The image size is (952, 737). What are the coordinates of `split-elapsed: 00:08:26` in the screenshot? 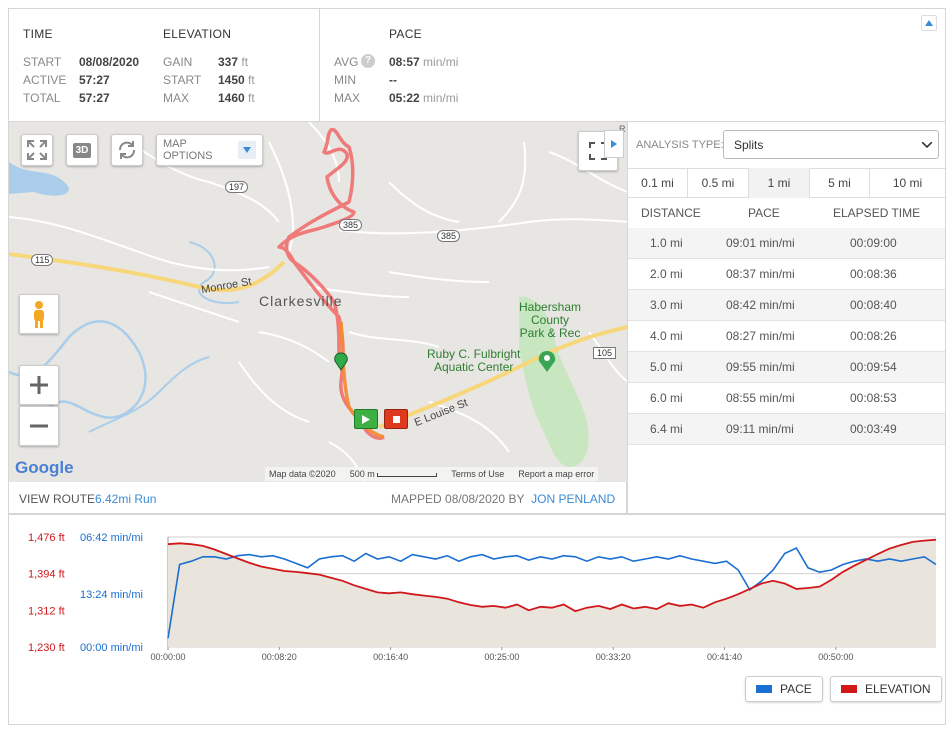 It's located at (873, 336).